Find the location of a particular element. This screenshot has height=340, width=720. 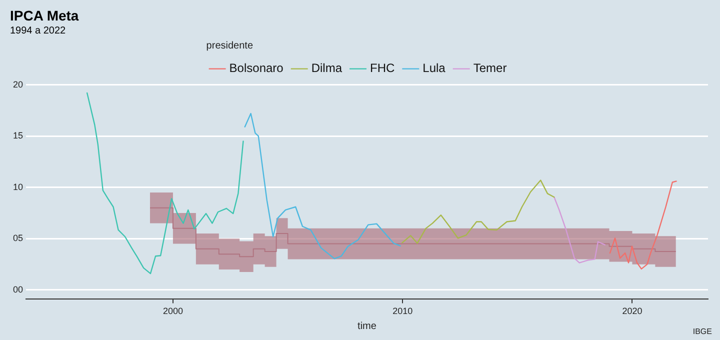

legend-label: Bolsonaro is located at coordinates (256, 68).